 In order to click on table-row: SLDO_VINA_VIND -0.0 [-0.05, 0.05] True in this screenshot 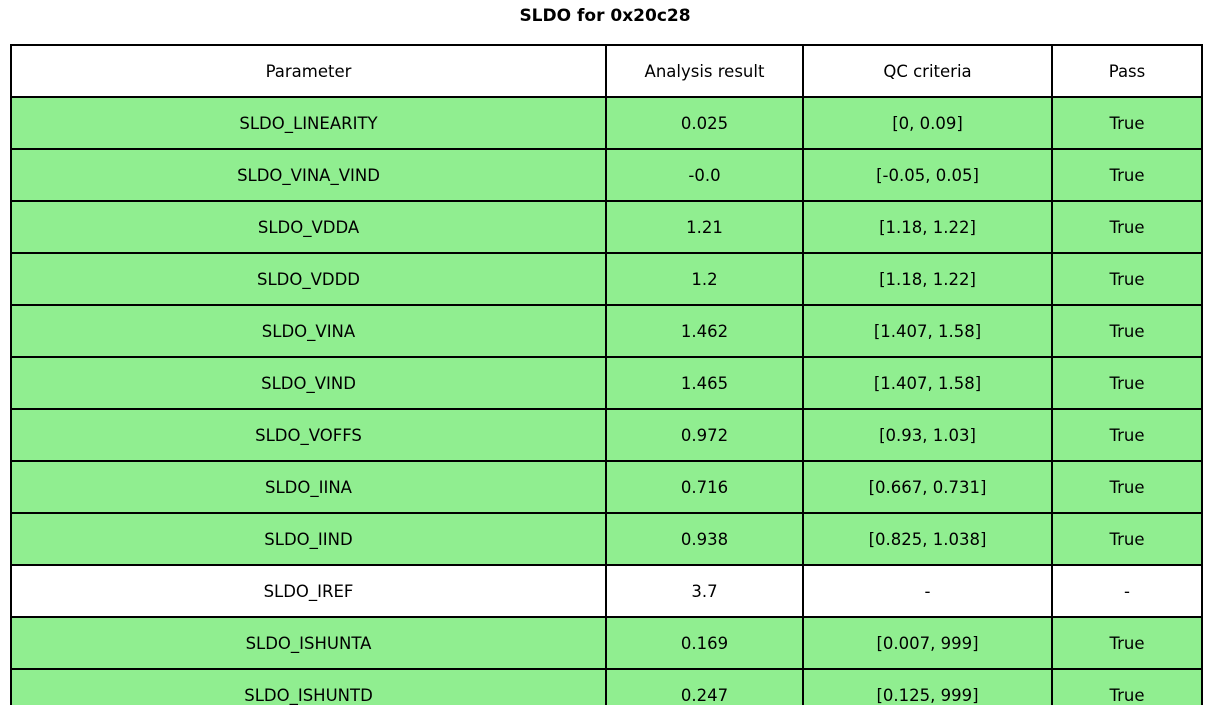, I will do `click(606, 175)`.